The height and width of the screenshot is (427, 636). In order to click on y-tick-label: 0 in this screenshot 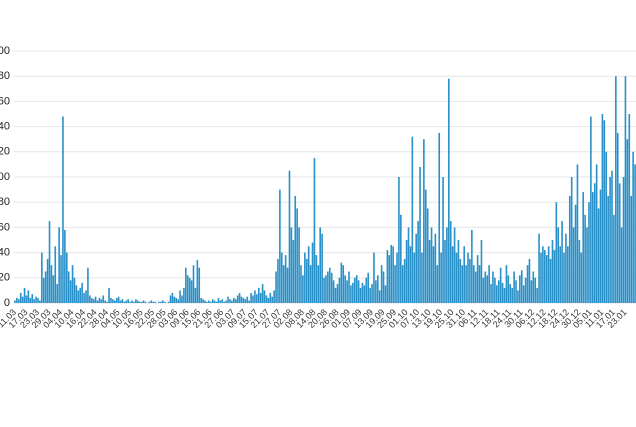, I will do `click(7, 303)`.